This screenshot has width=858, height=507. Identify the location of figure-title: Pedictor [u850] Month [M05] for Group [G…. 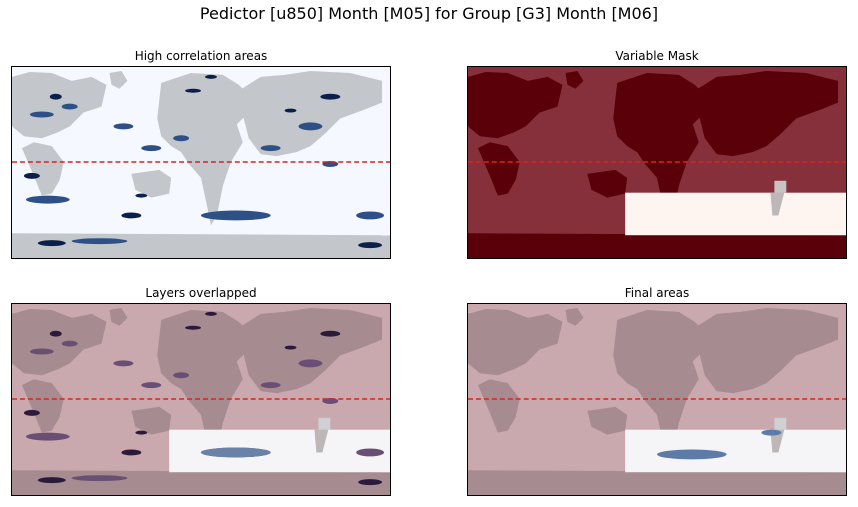
(429, 13).